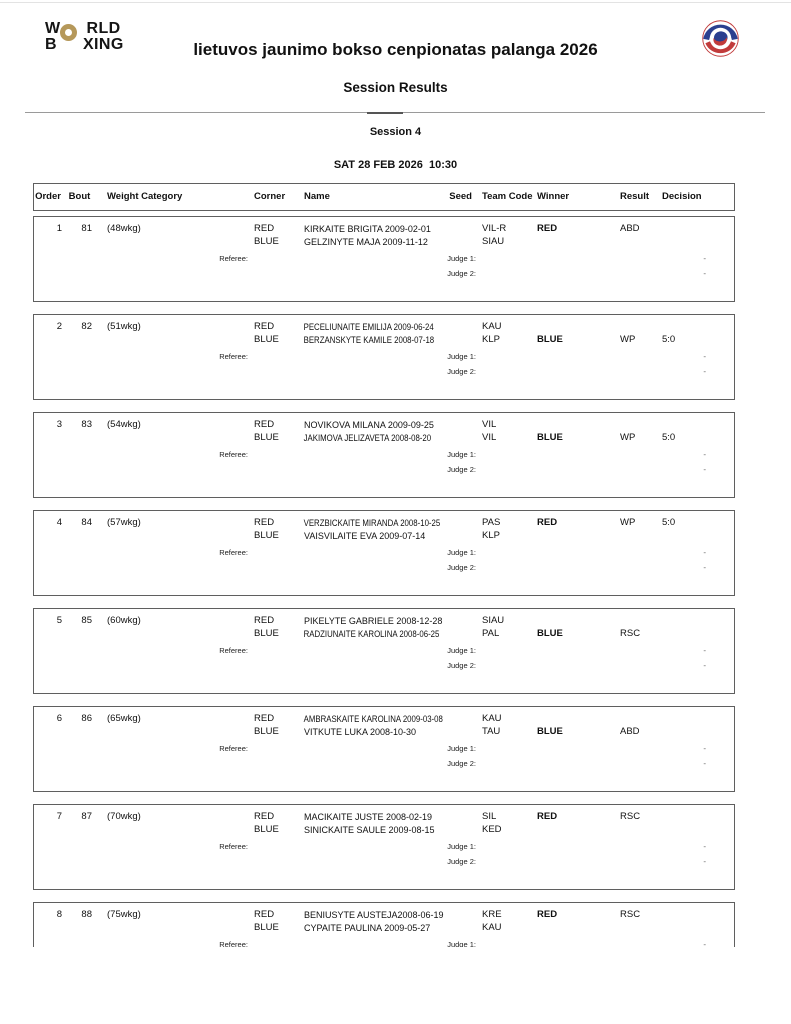 The height and width of the screenshot is (1024, 791). What do you see at coordinates (124, 914) in the screenshot?
I see `weight-category: (75wkg)` at bounding box center [124, 914].